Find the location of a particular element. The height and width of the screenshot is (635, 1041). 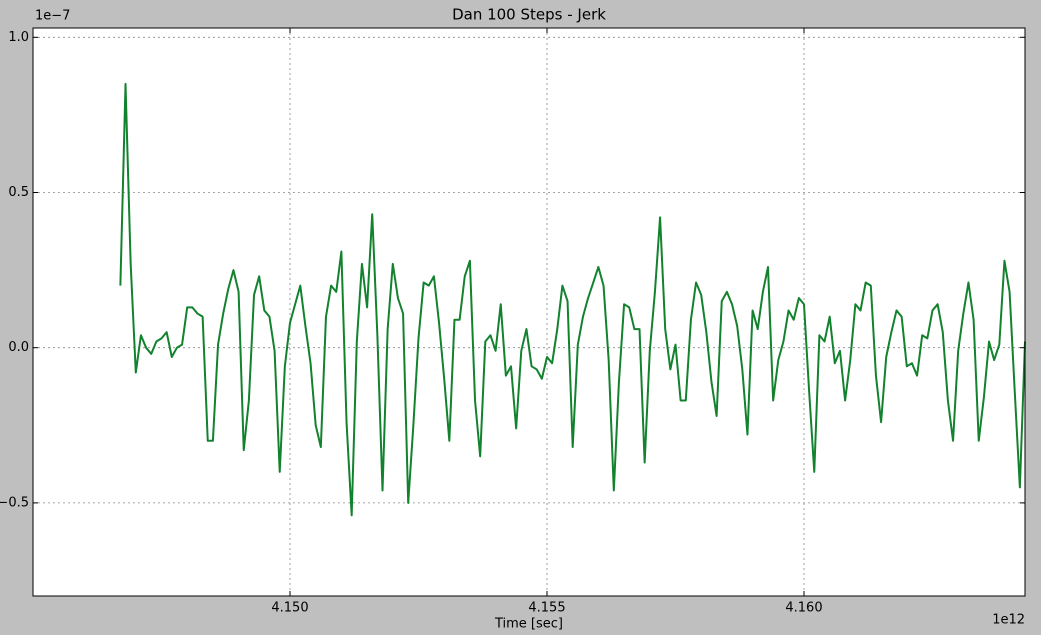

x-tick-label: 4.150 is located at coordinates (289, 608).